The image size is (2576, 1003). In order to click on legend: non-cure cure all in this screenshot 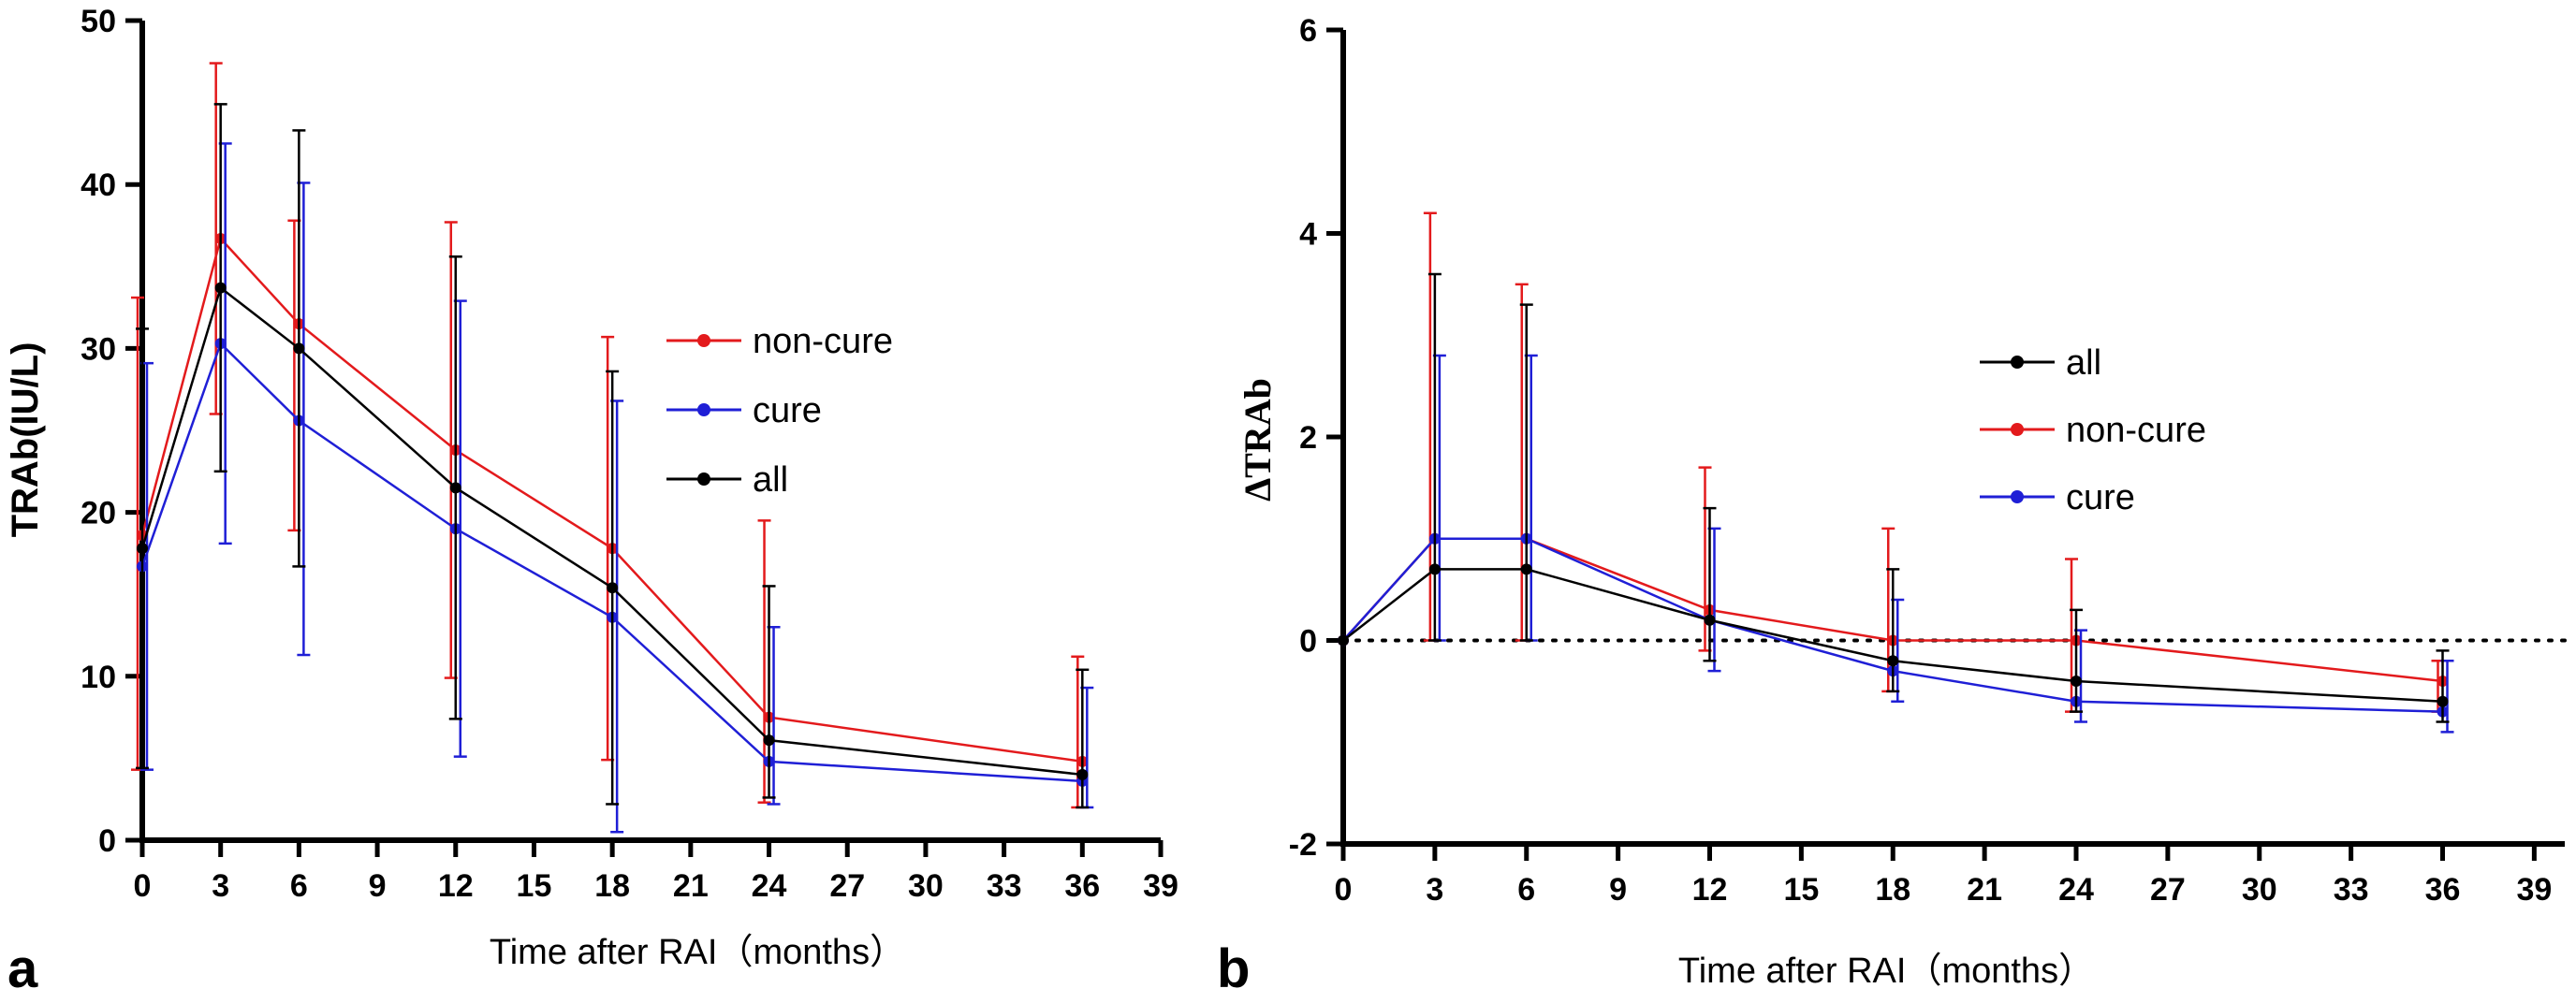, I will do `click(779, 411)`.